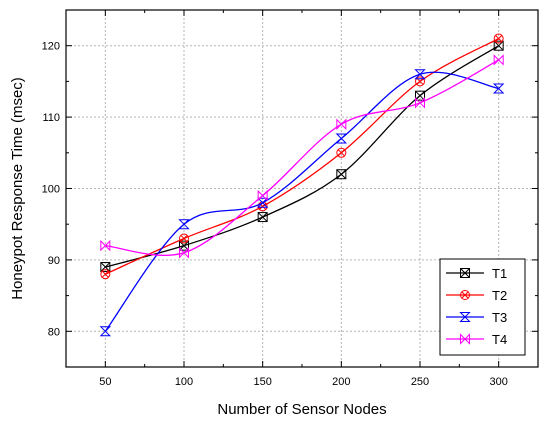  What do you see at coordinates (476, 317) in the screenshot?
I see `legend-item-t3: T3` at bounding box center [476, 317].